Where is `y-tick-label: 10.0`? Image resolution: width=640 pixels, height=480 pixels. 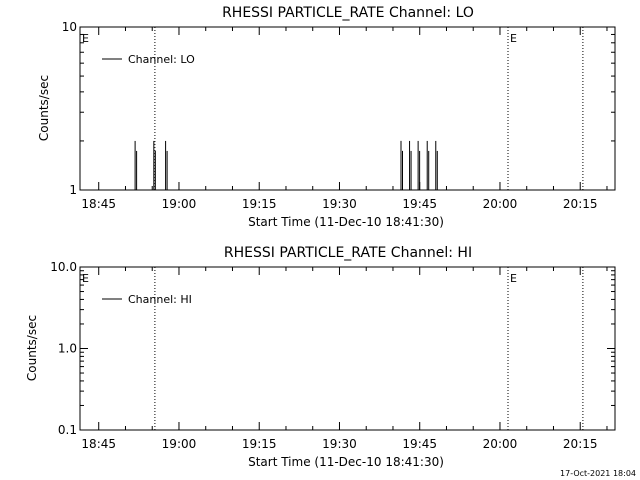
y-tick-label: 10.0 is located at coordinates (63, 267).